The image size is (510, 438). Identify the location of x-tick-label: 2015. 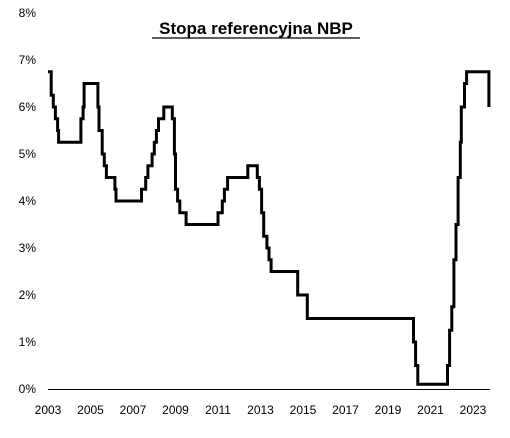
(303, 410).